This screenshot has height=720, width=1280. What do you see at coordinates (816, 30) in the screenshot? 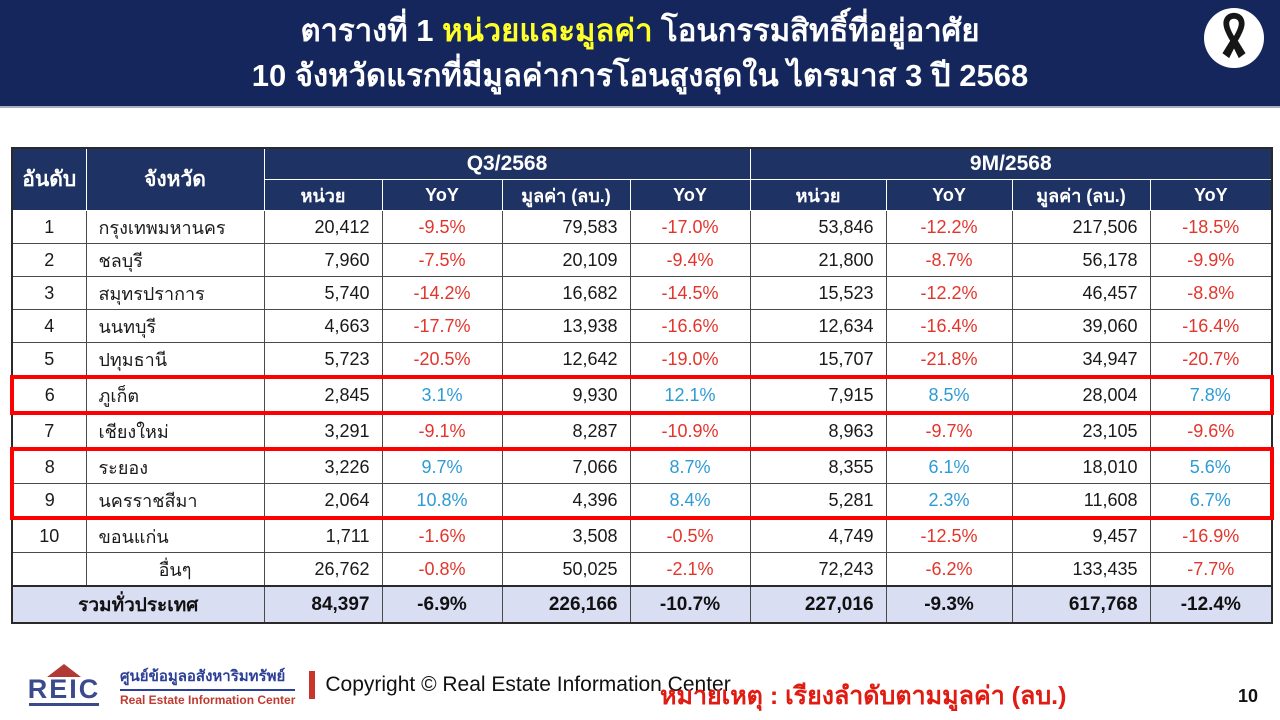
I see `title-line-1-suffix: โอนกรรมสิทธิ์ที่อยู่อาศัย` at bounding box center [816, 30].